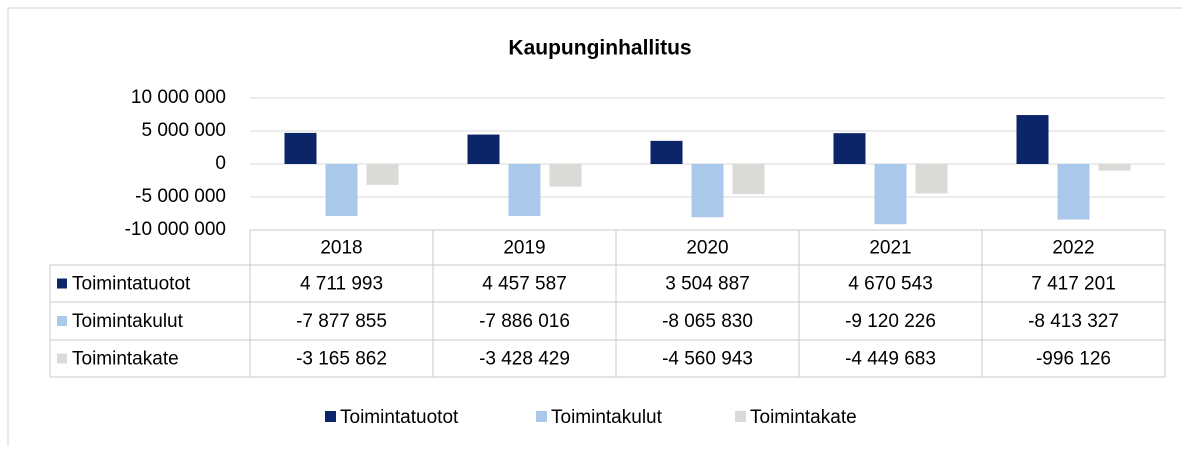 This screenshot has width=1190, height=450. What do you see at coordinates (524, 359) in the screenshot?
I see `table-value: -3 428 429` at bounding box center [524, 359].